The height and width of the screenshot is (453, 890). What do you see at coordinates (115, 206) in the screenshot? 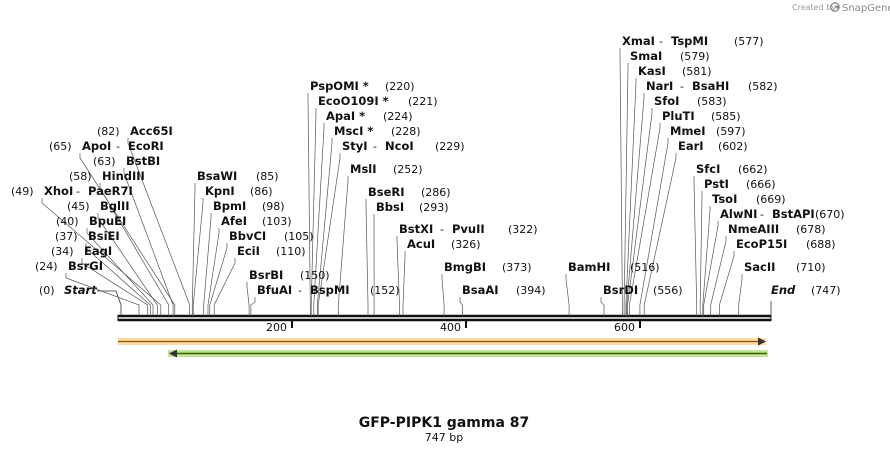
I see `site-name: BglII` at bounding box center [115, 206].